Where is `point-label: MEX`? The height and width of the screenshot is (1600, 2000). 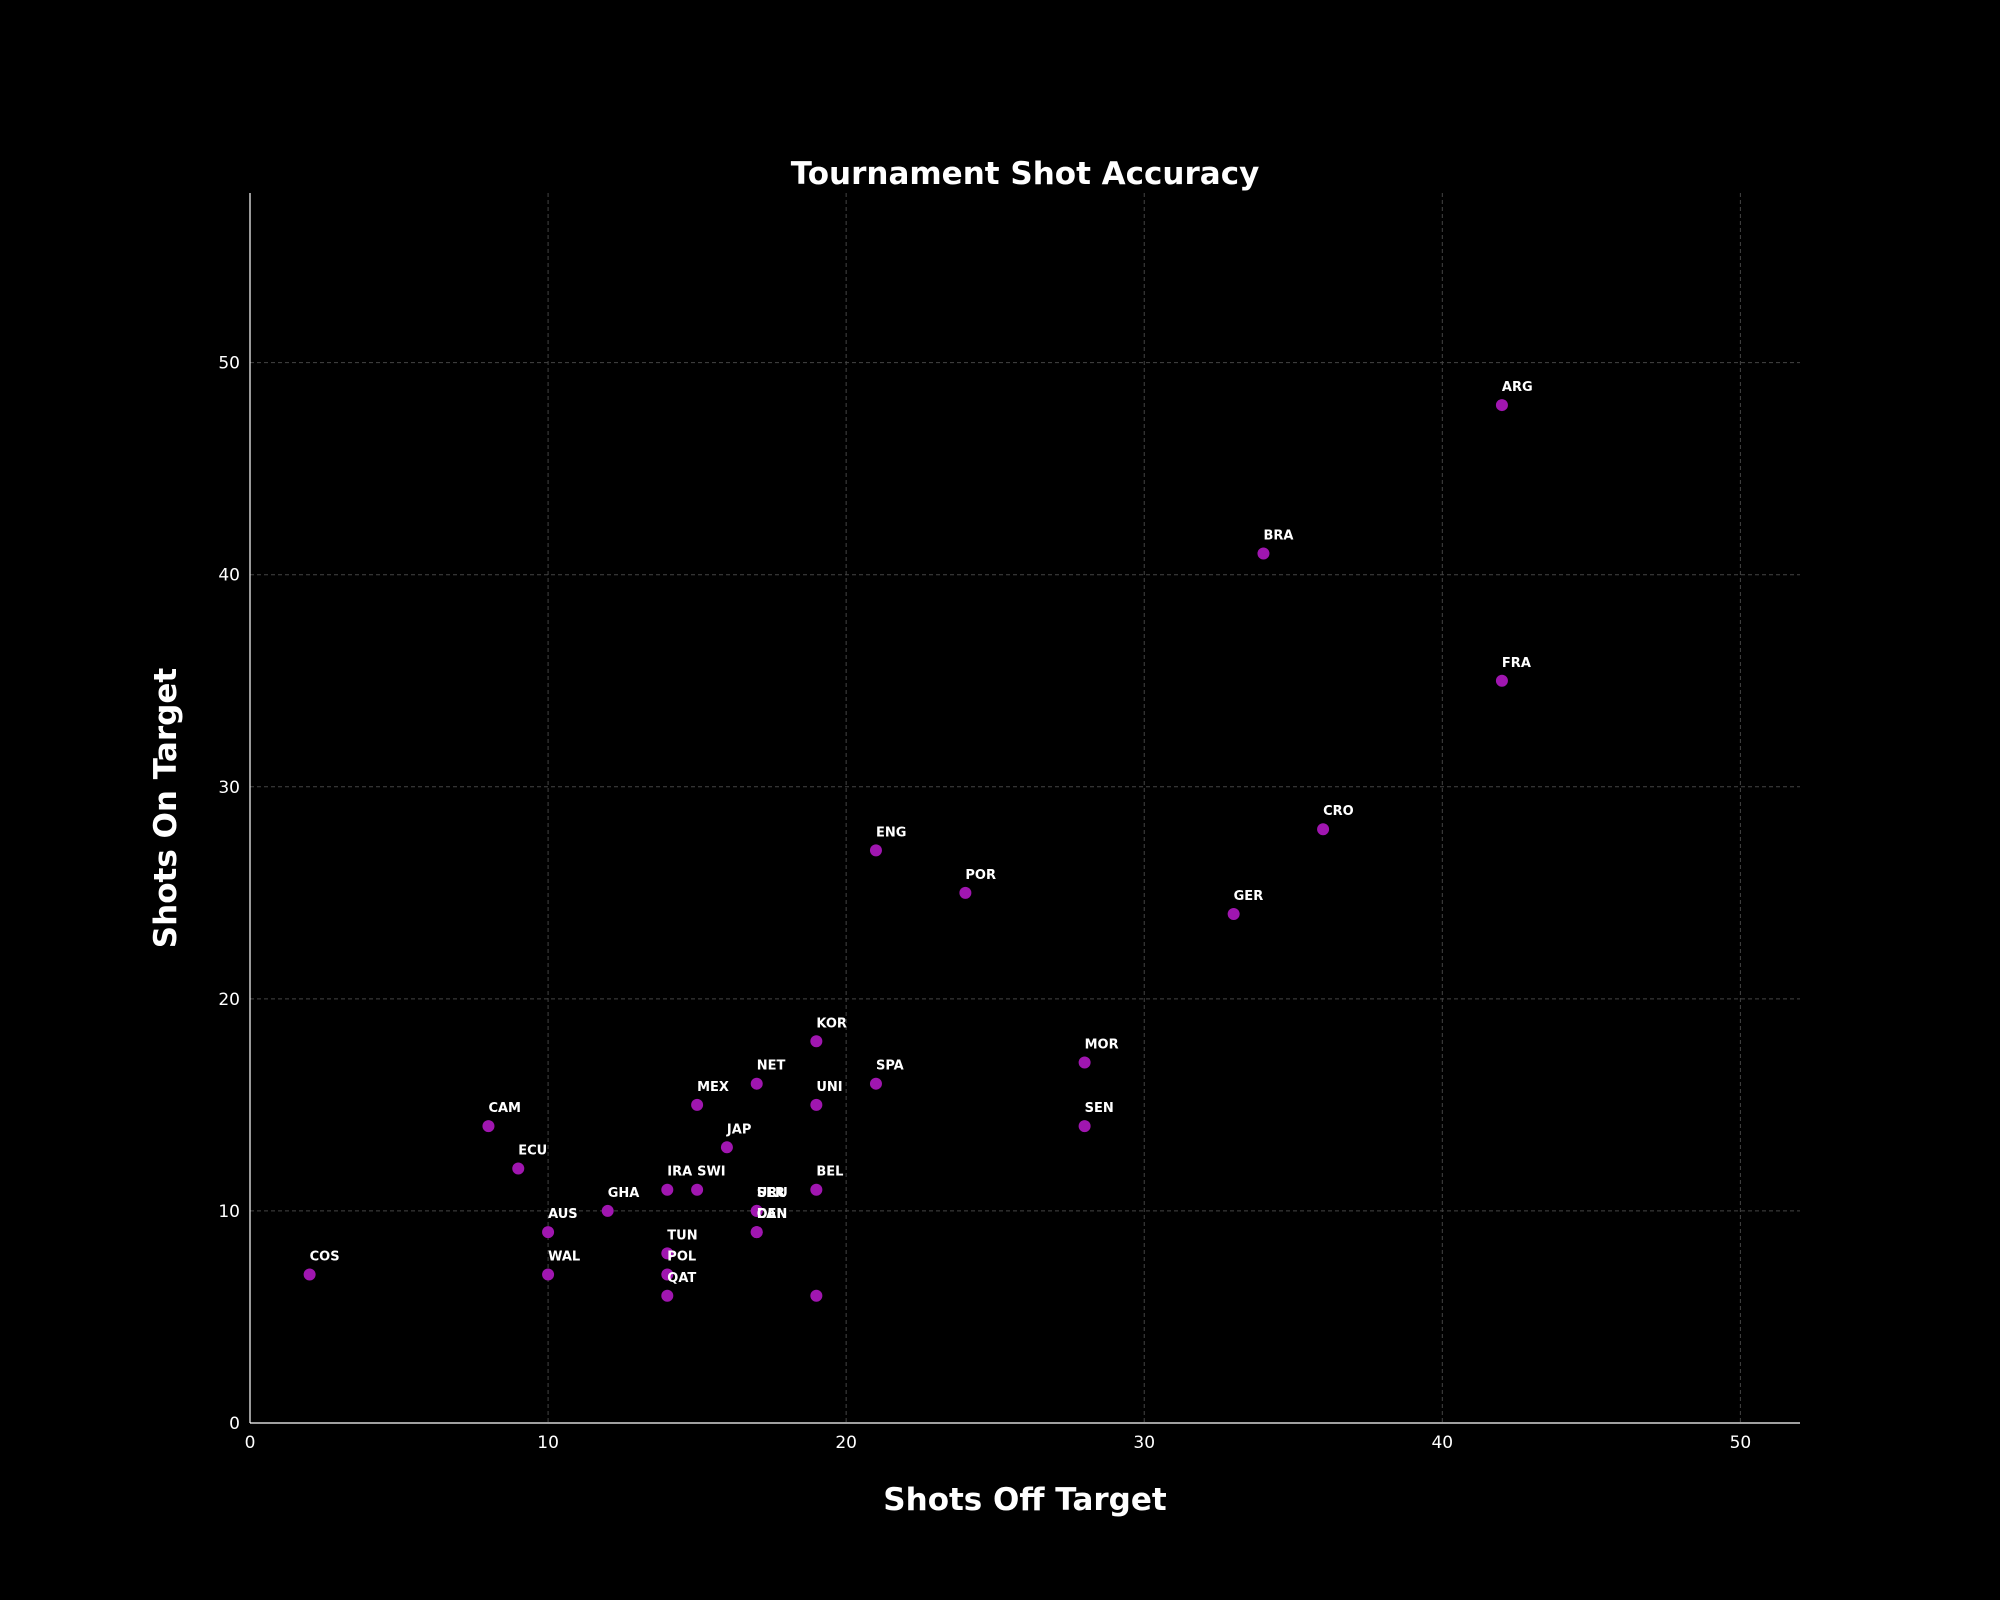
point-label: MEX is located at coordinates (713, 1087).